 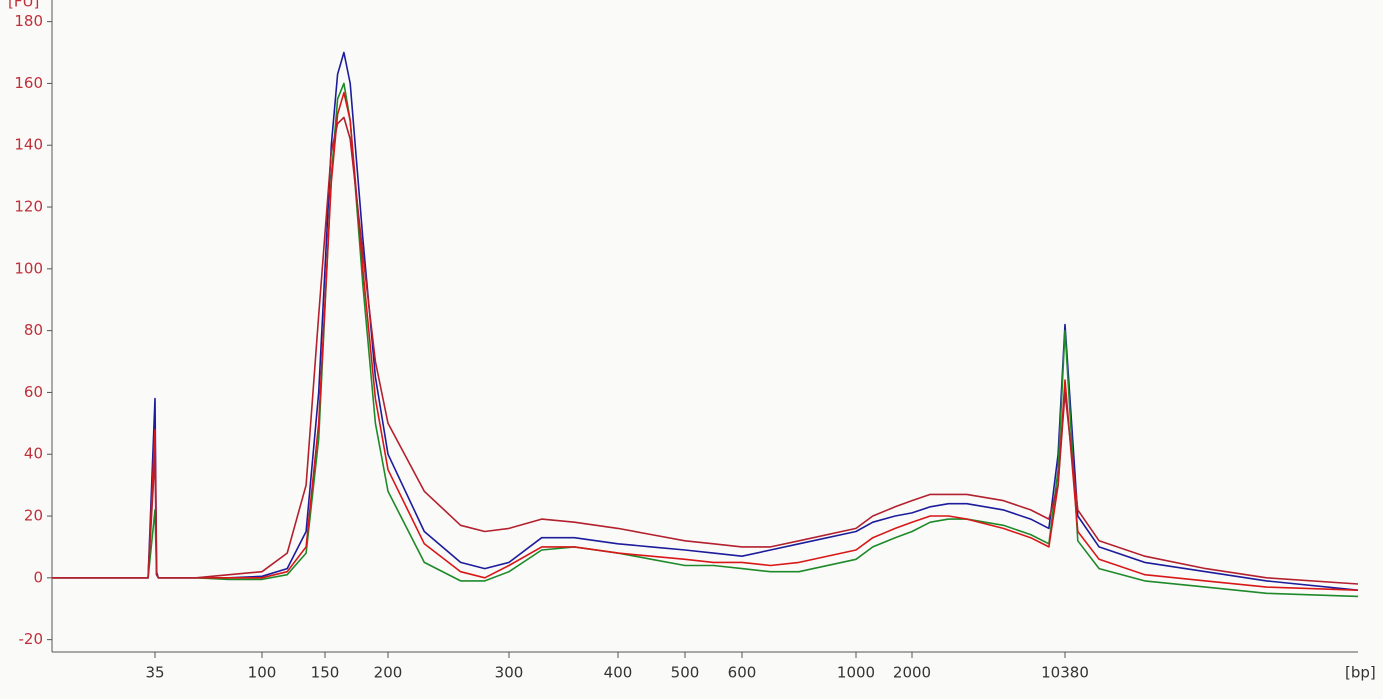 What do you see at coordinates (33, 330) in the screenshot?
I see `y-tick-label: 80` at bounding box center [33, 330].